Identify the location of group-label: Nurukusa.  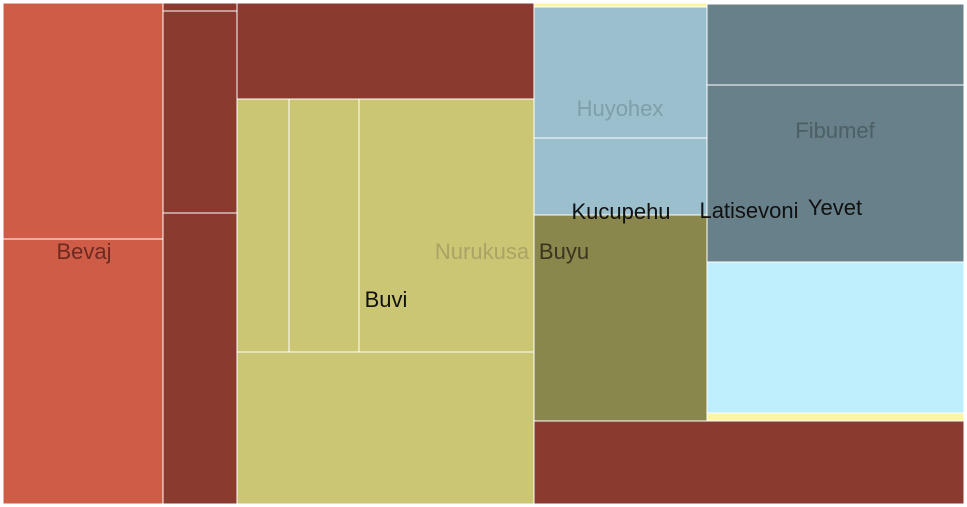
(482, 251).